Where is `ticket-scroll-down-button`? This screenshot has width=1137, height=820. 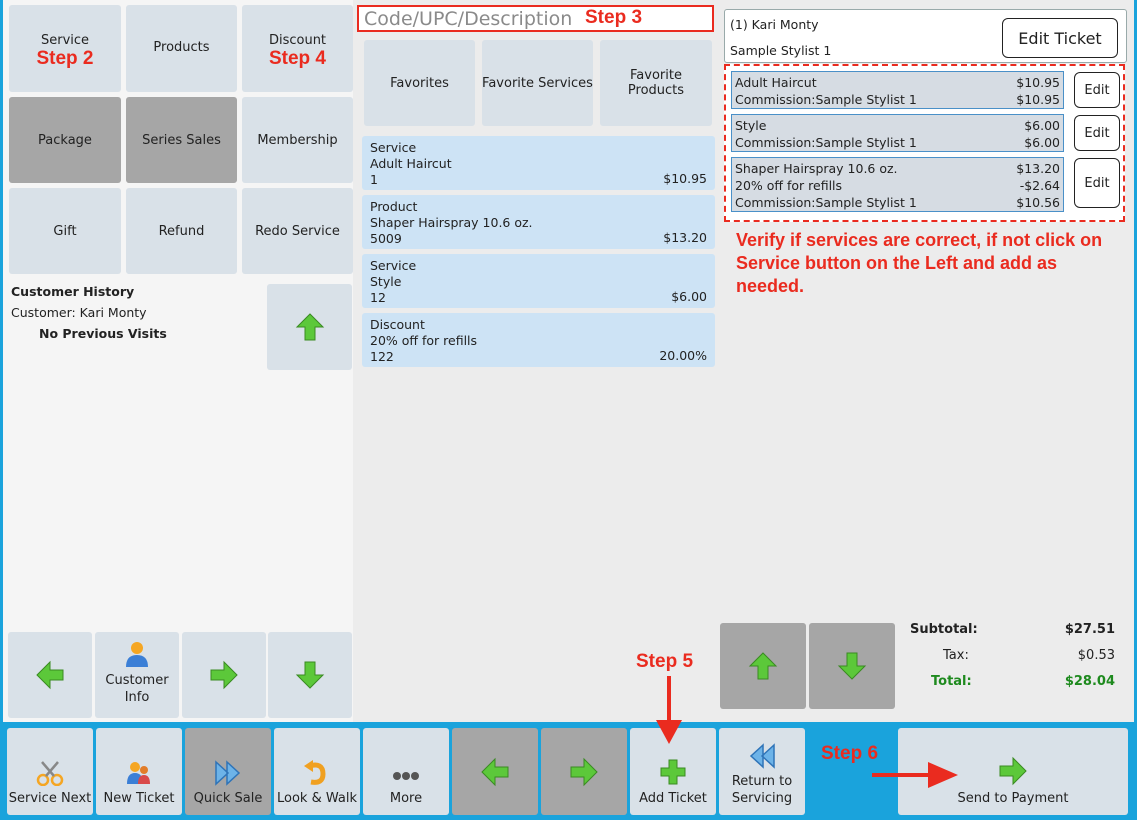
ticket-scroll-down-button is located at coordinates (852, 666).